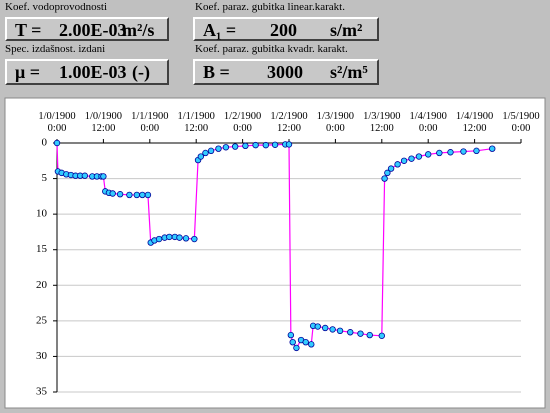  I want to click on x-tick-label: 1/0/1900 0:00, so click(57, 122).